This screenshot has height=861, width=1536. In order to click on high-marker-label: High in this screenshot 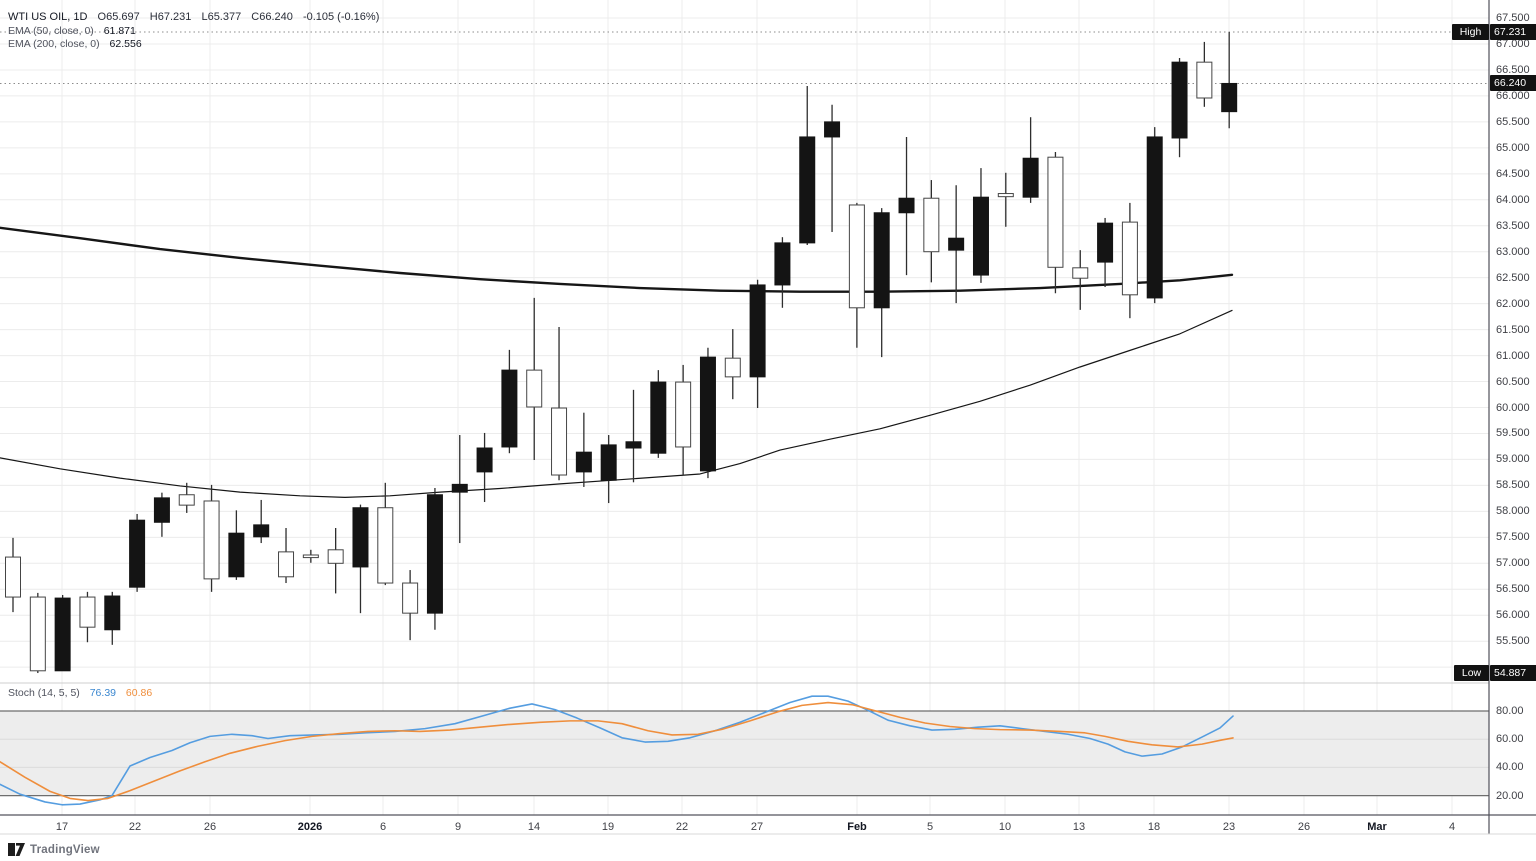, I will do `click(1470, 31)`.